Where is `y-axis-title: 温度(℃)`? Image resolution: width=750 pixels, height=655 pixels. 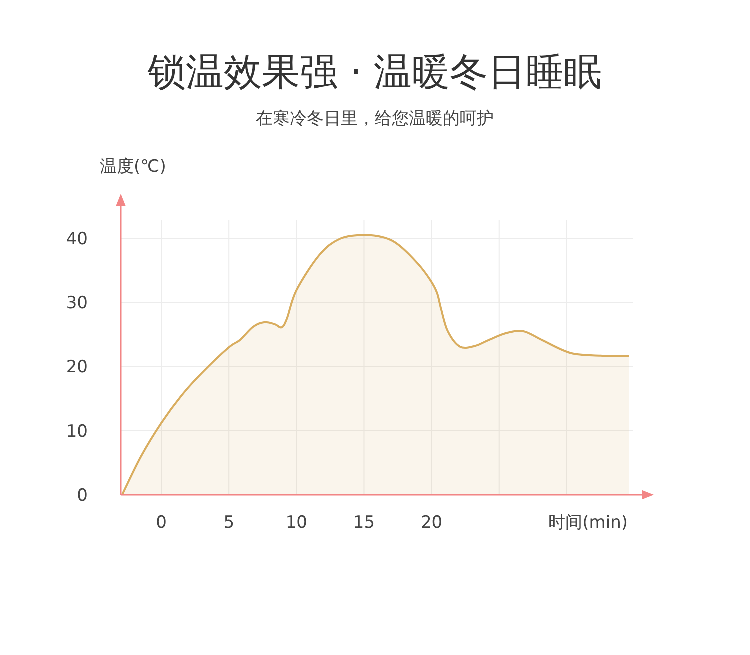 y-axis-title: 温度(℃) is located at coordinates (133, 167).